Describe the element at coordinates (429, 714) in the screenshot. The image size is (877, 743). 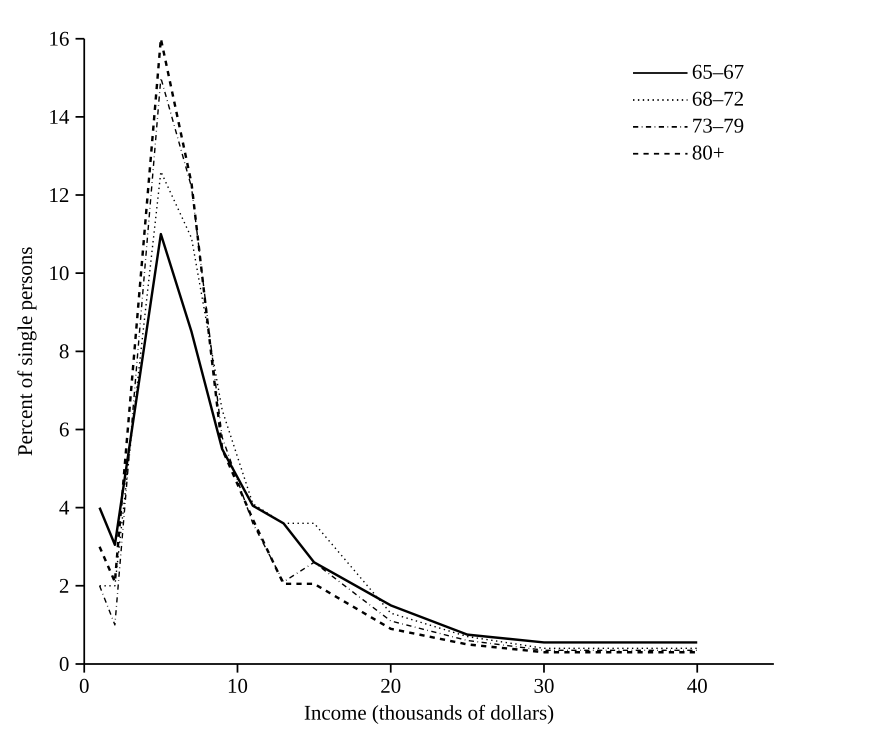
I see `x-axis-title: Income (thousands of dollars)` at that location.